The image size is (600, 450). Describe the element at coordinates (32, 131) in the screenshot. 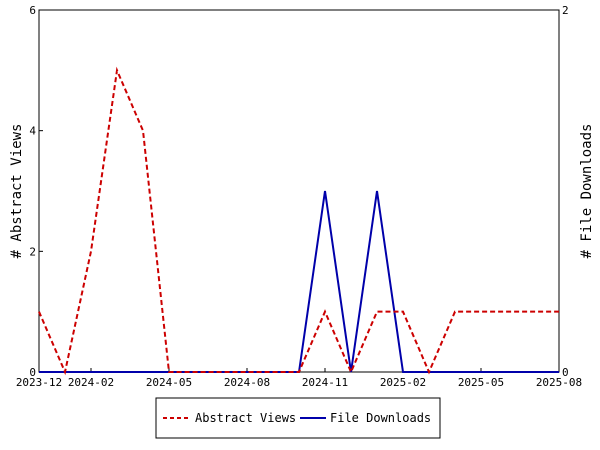

I see `y-tick-label: 4` at that location.